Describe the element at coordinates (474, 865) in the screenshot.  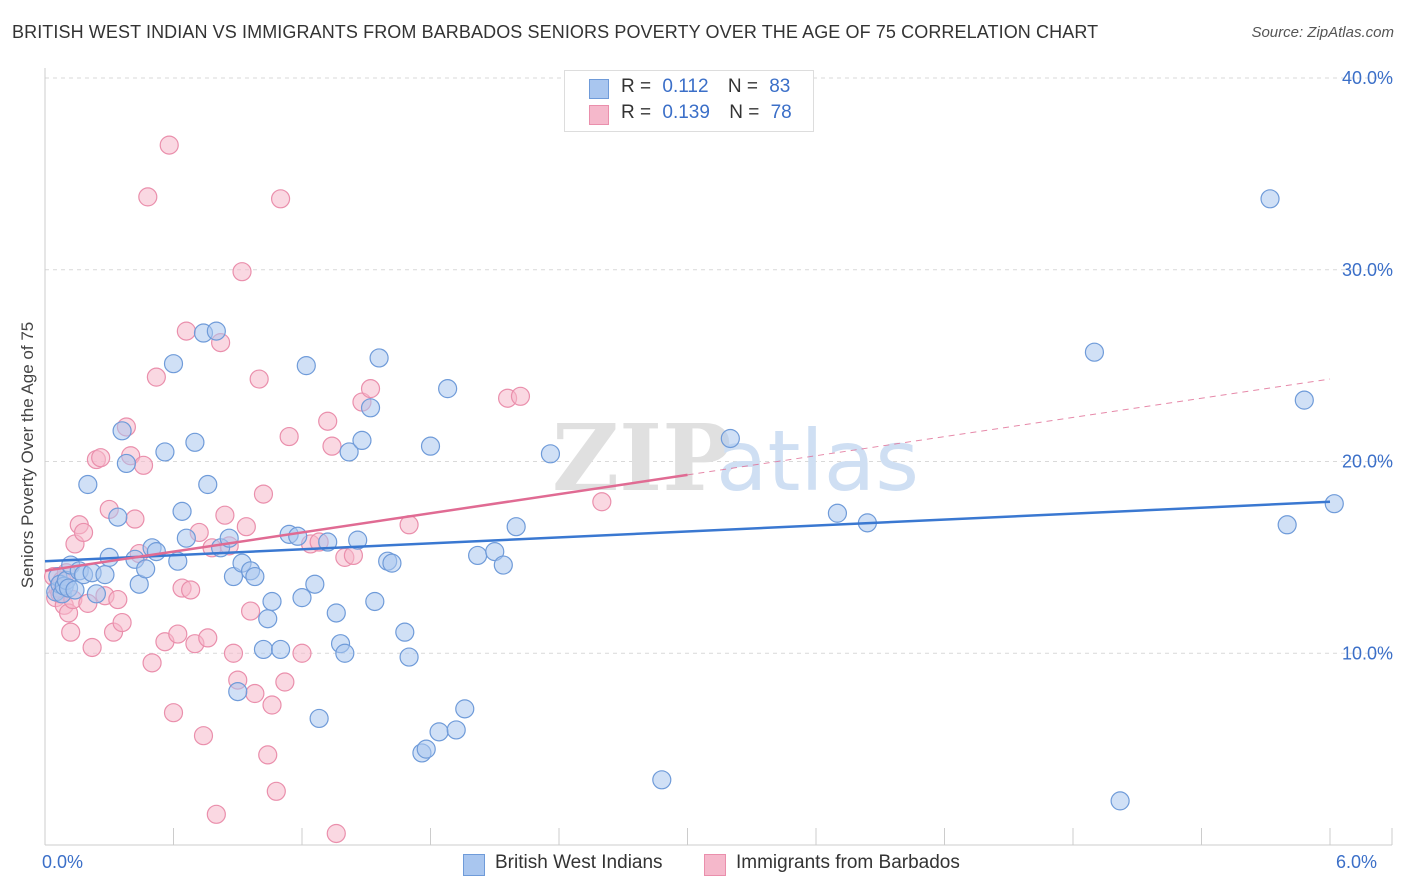
I see `bwi-legend-swatch` at that location.